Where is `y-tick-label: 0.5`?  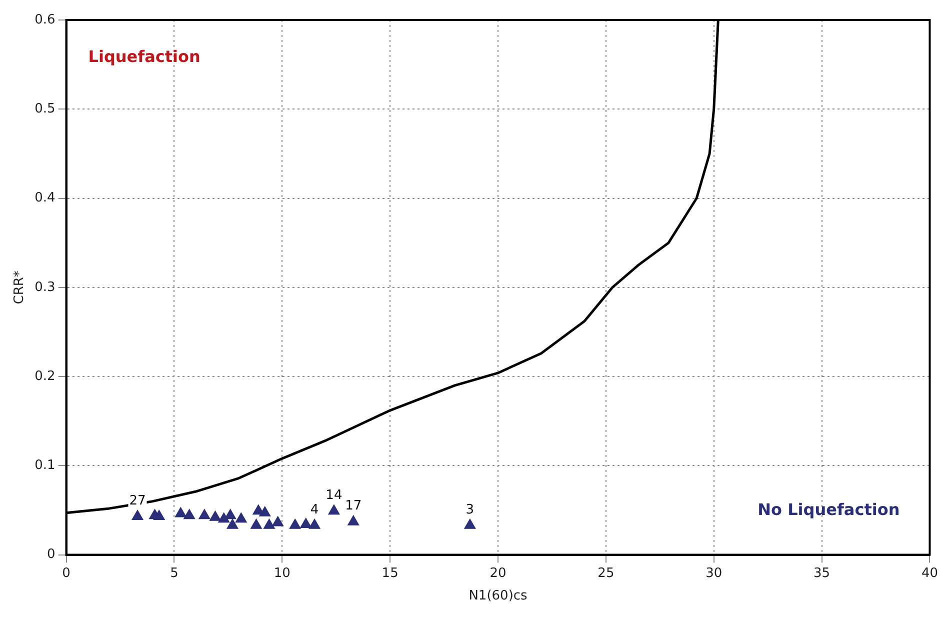 y-tick-label: 0.5 is located at coordinates (45, 109).